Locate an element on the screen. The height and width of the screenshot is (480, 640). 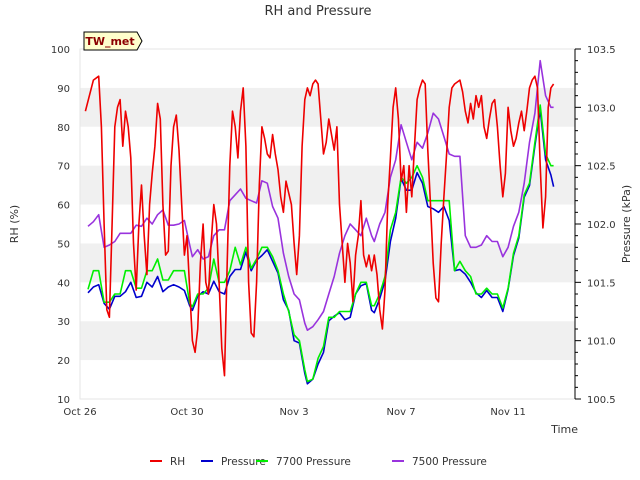
y-tick-label: 30 is located at coordinates (63, 322).